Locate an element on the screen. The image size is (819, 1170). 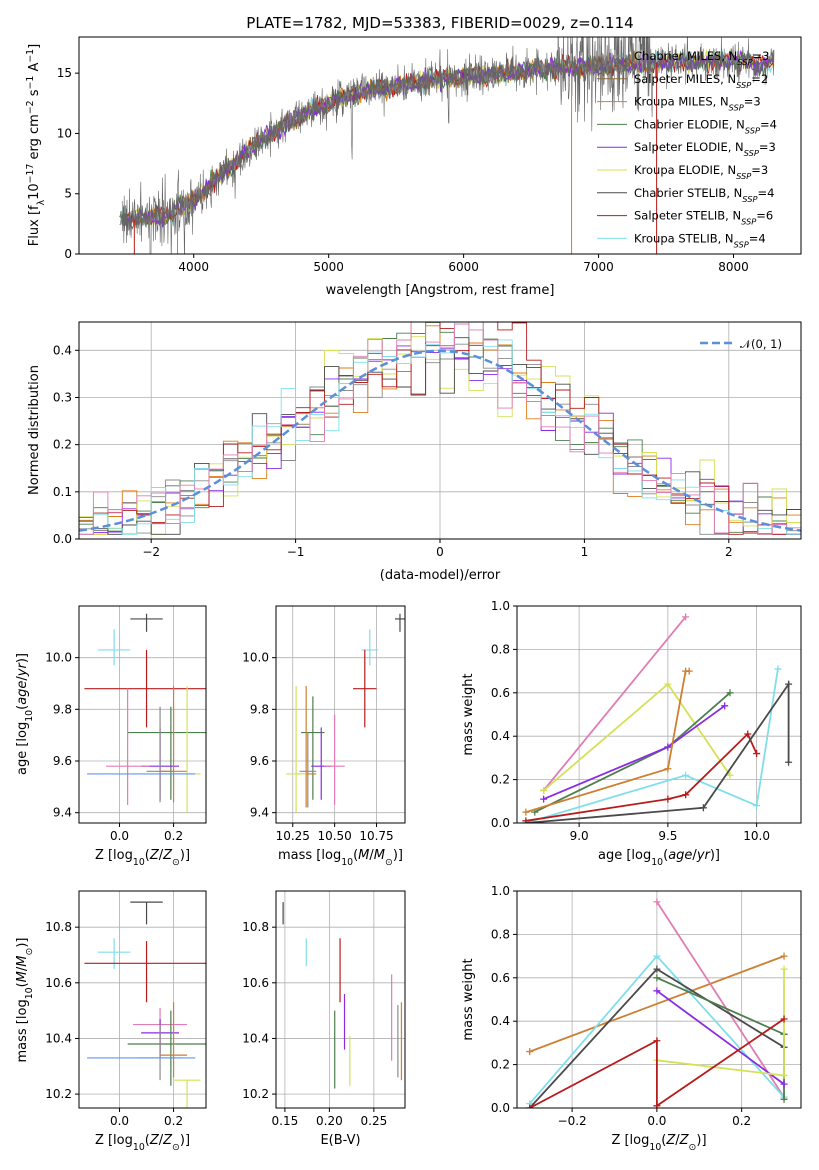
tick-label-x: 10.75 is located at coordinates (376, 836).